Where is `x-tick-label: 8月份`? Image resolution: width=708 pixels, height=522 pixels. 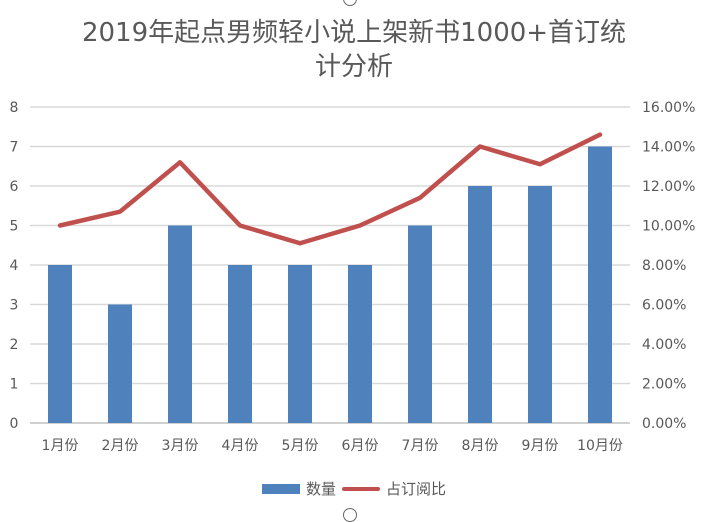
x-tick-label: 8月份 is located at coordinates (480, 446).